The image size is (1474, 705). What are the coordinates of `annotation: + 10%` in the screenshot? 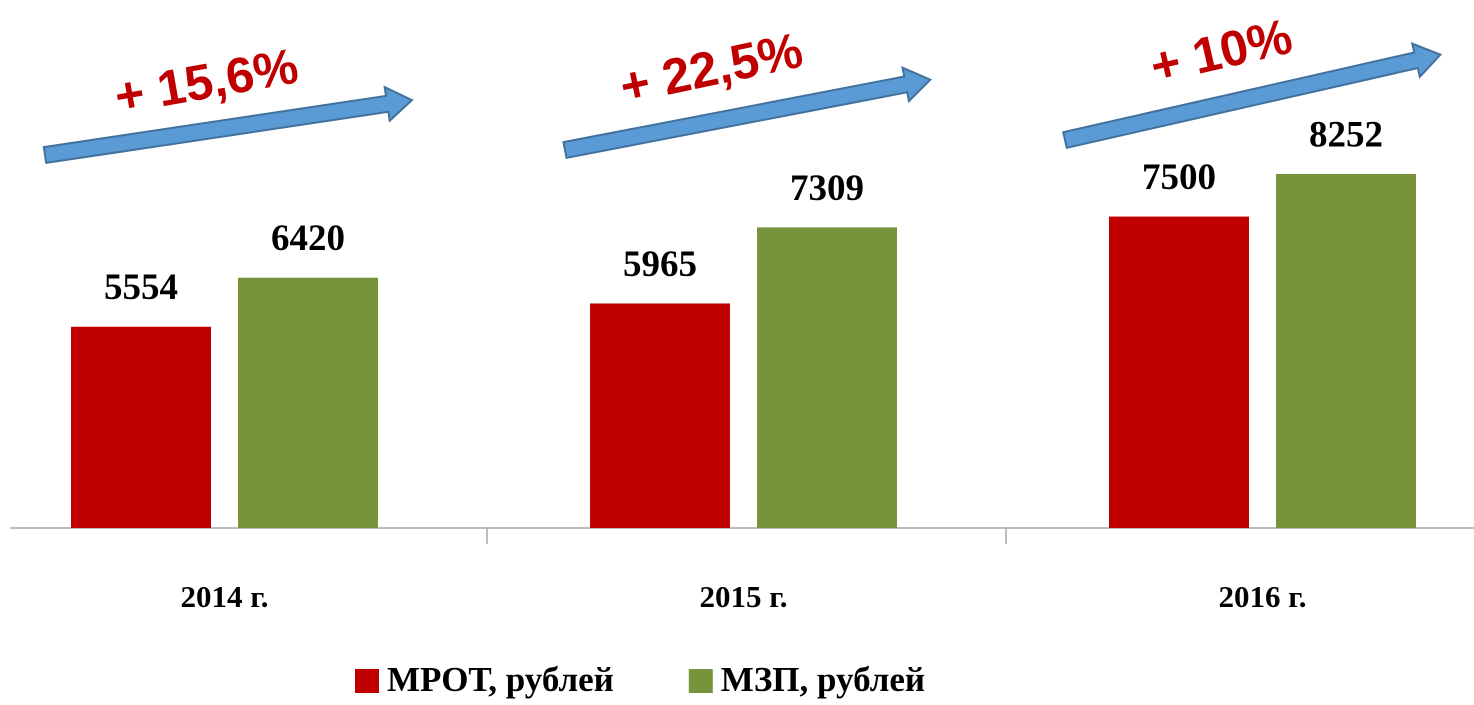 It's located at (1221, 51).